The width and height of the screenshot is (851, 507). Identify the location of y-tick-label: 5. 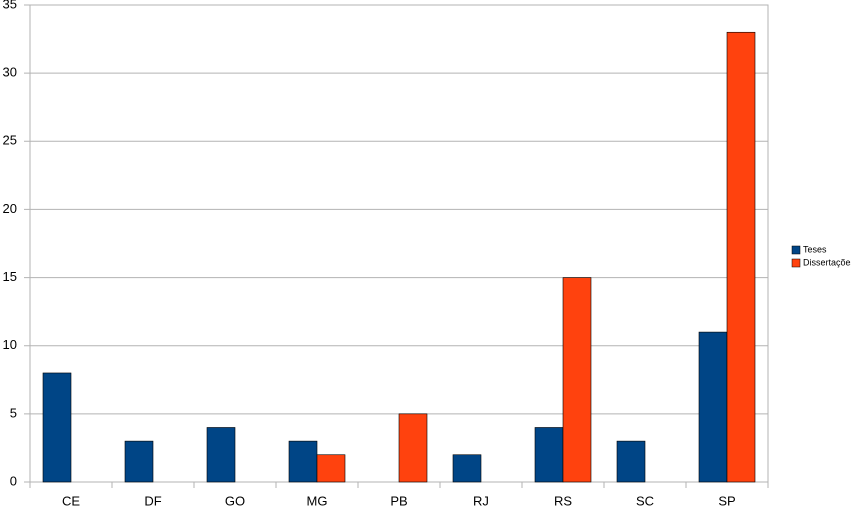
(13, 412).